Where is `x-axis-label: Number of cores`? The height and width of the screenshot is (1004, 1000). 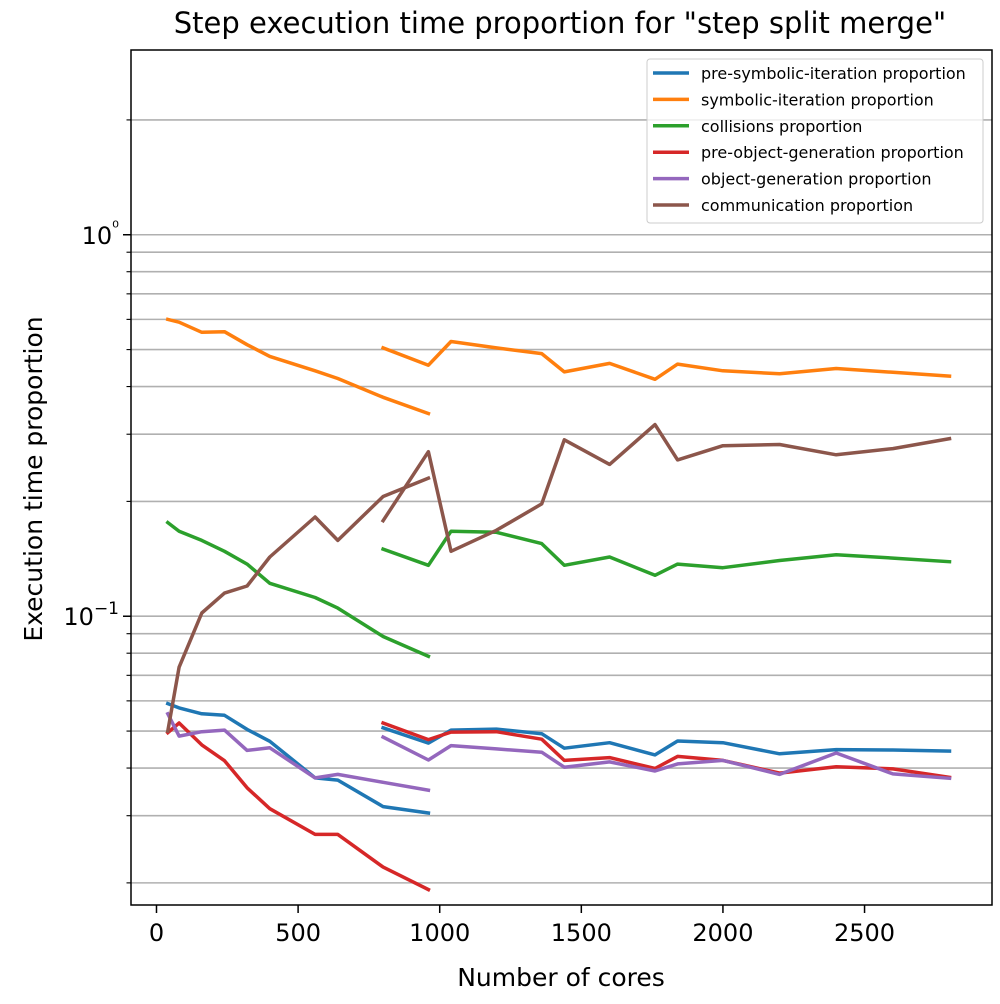
x-axis-label: Number of cores is located at coordinates (561, 977).